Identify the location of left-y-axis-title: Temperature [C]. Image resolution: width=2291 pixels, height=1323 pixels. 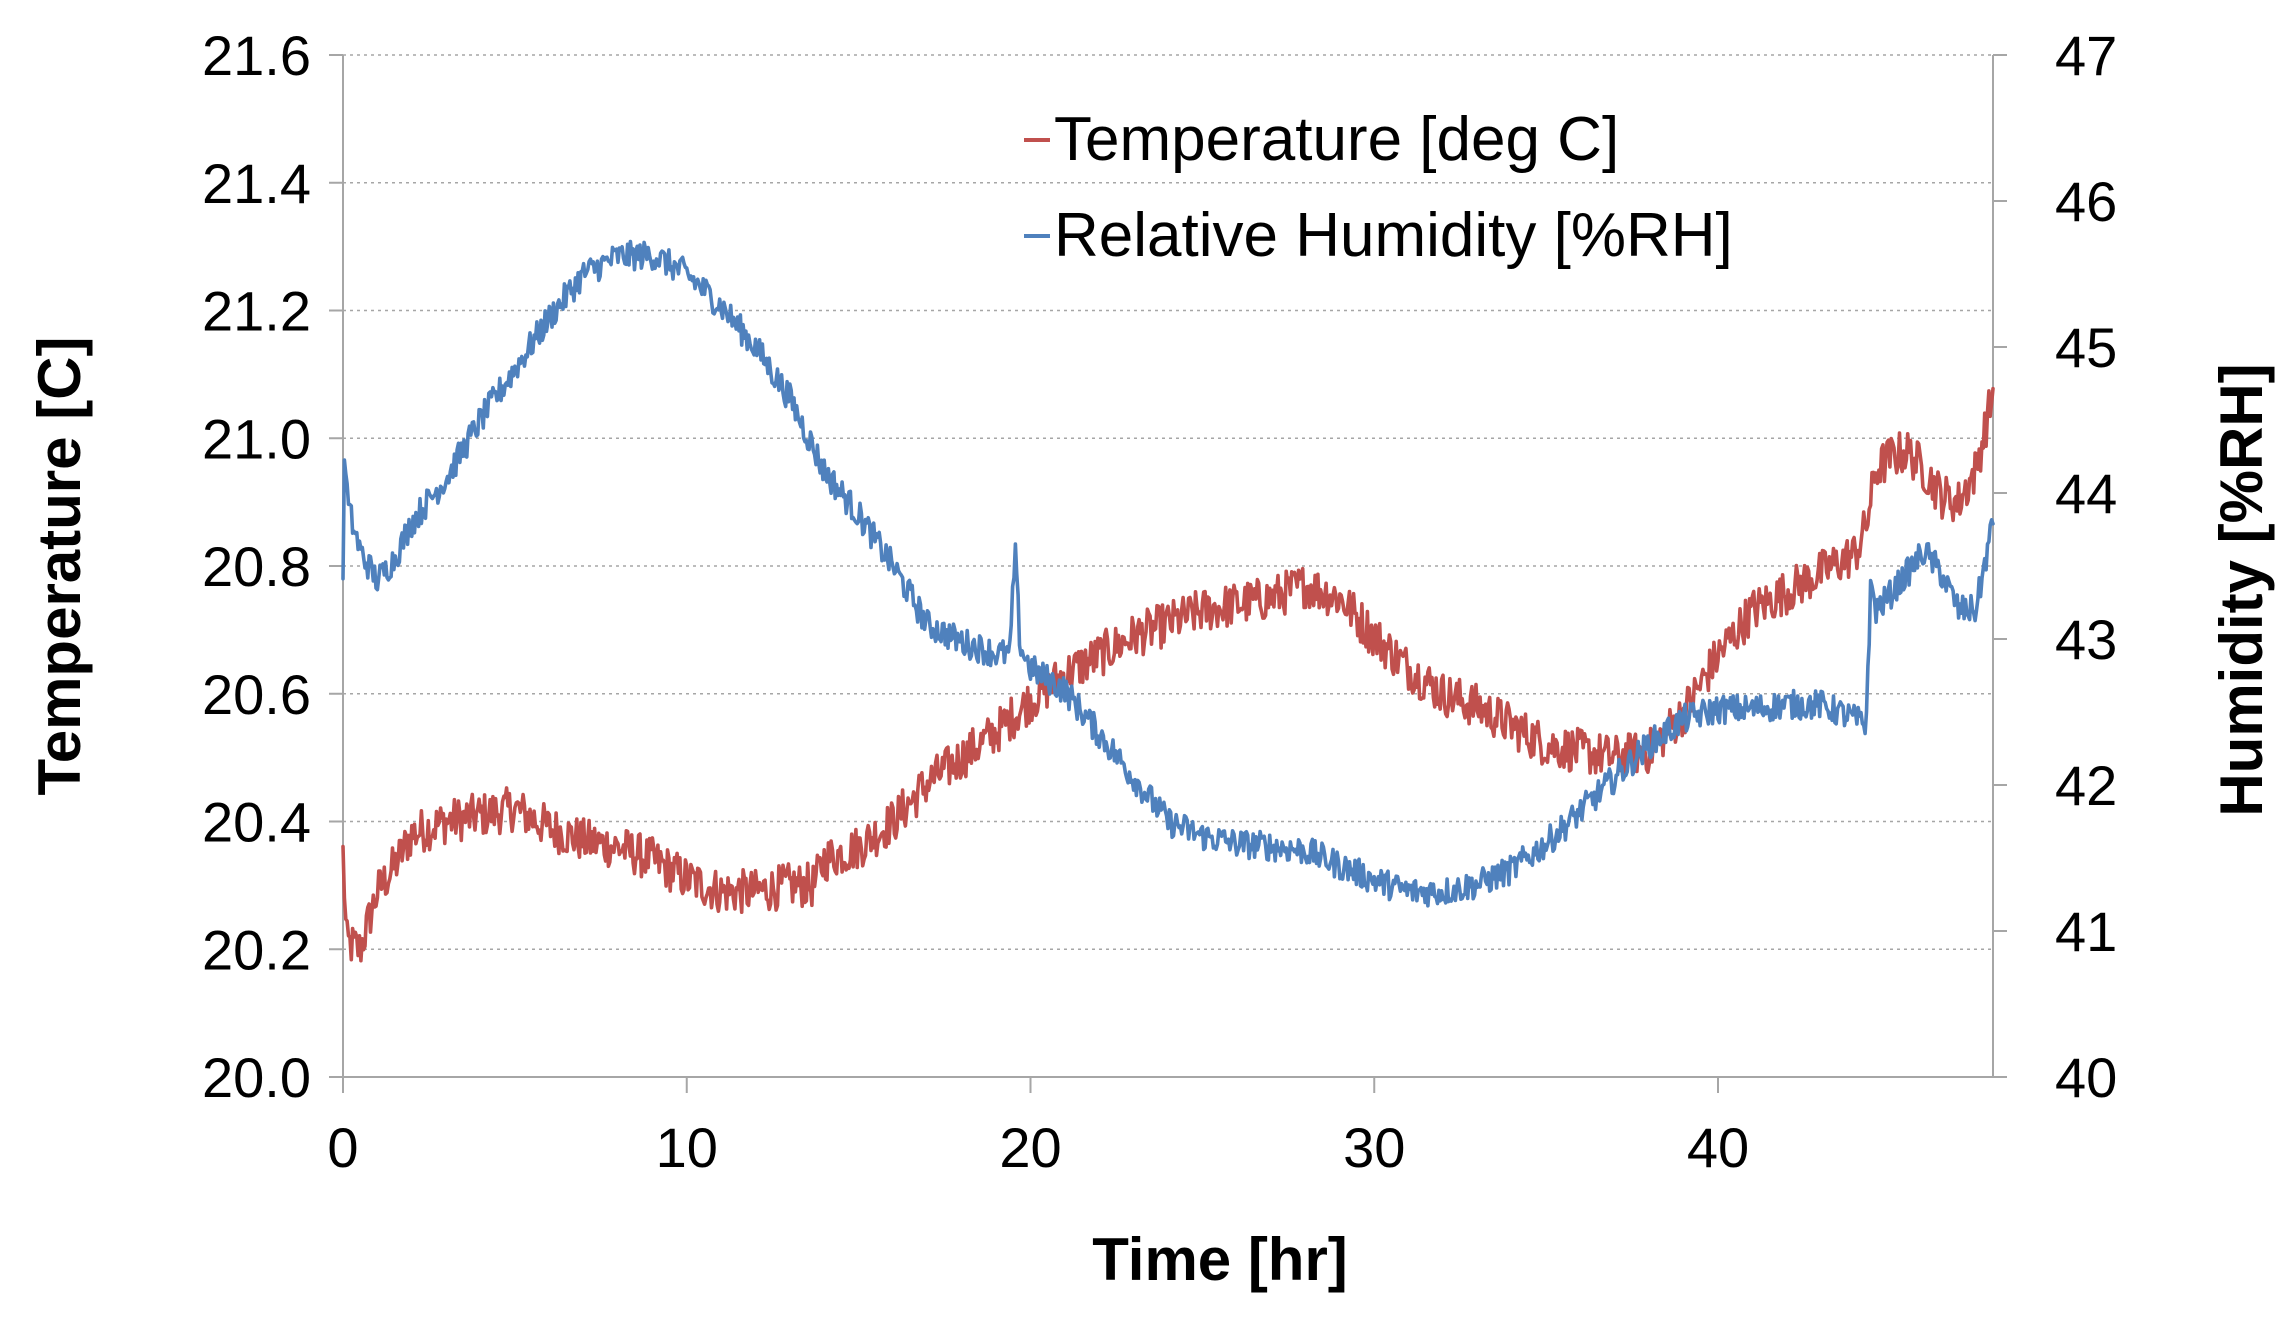
(59, 566).